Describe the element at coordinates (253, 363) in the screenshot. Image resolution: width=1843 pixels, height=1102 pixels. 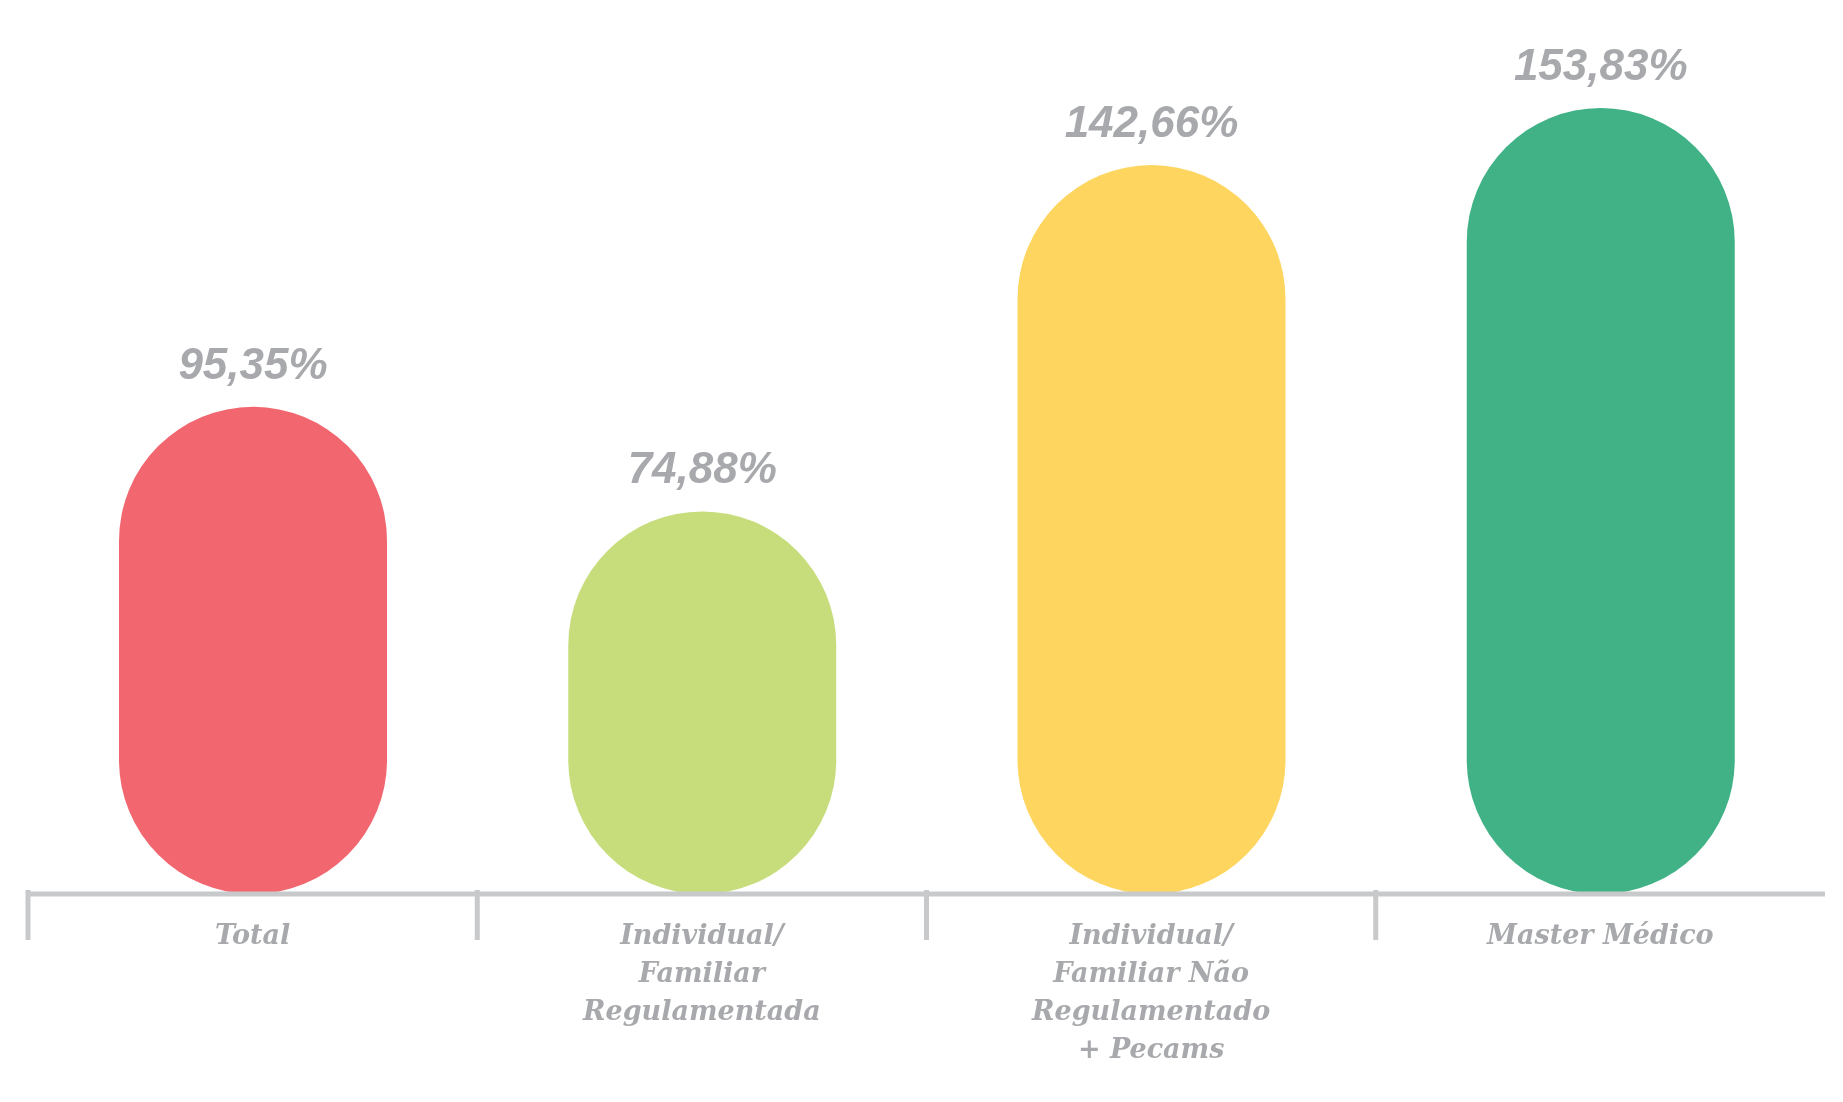
I see `data-label: 95,35%` at that location.